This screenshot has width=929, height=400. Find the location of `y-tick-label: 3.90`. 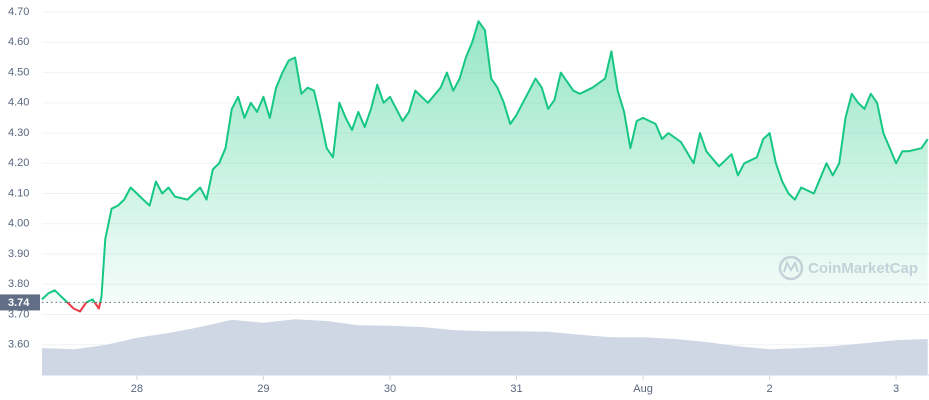

y-tick-label: 3.90 is located at coordinates (18, 254).